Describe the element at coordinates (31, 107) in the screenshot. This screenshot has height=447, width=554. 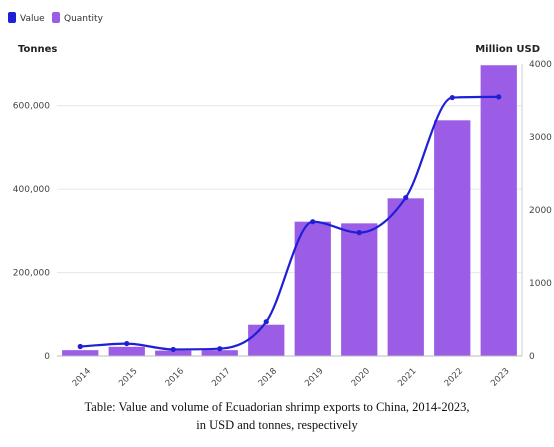
I see `left-tick-label-3: 600,000` at that location.